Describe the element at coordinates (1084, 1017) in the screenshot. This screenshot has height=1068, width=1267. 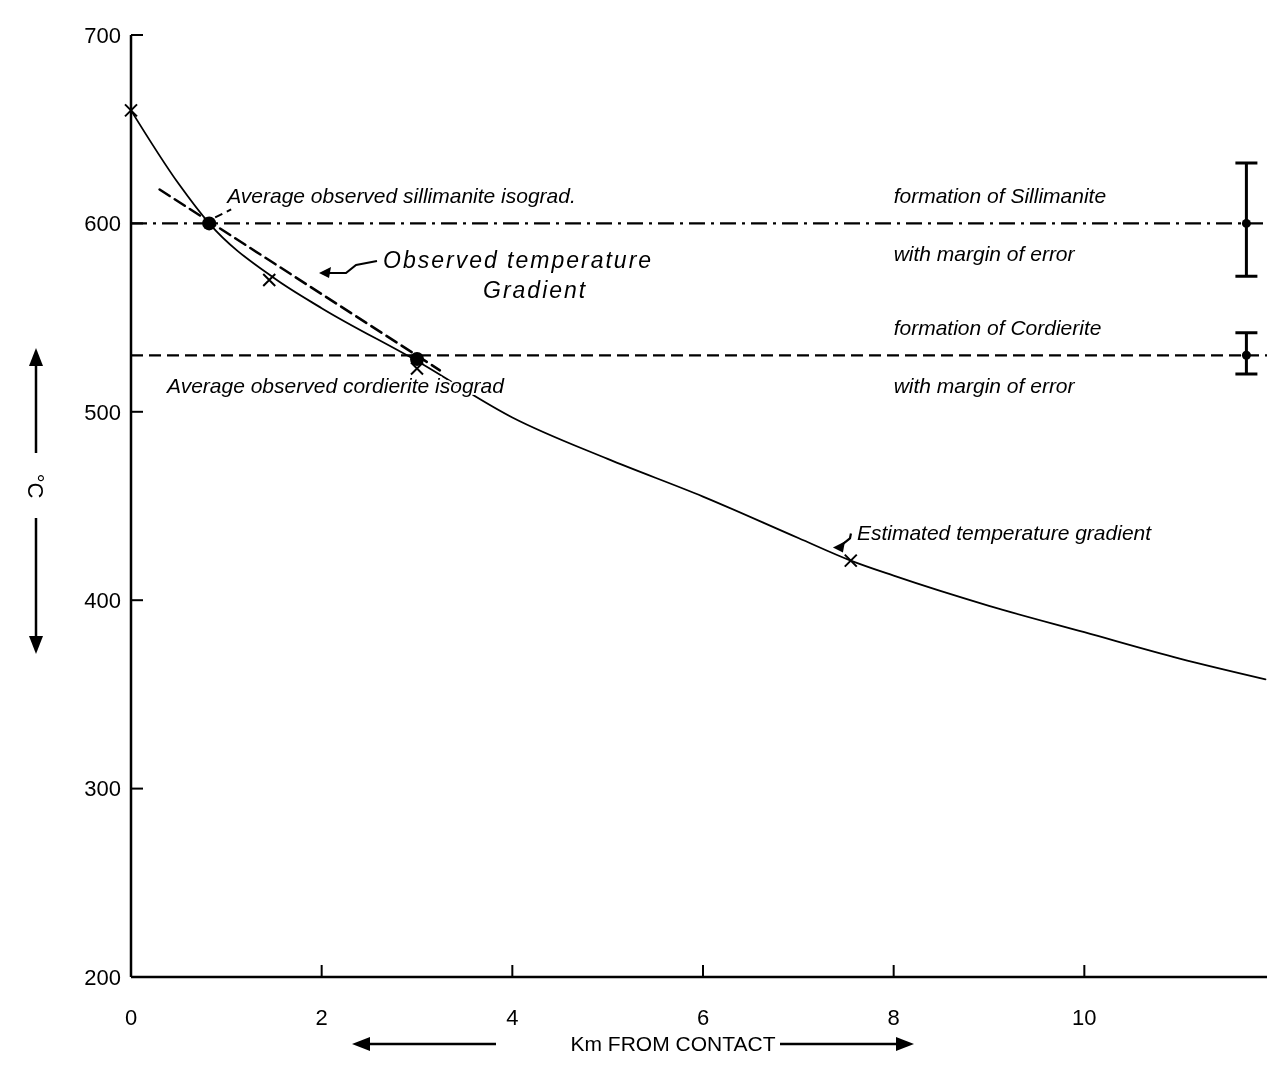
I see `x-tick-label: 10` at that location.